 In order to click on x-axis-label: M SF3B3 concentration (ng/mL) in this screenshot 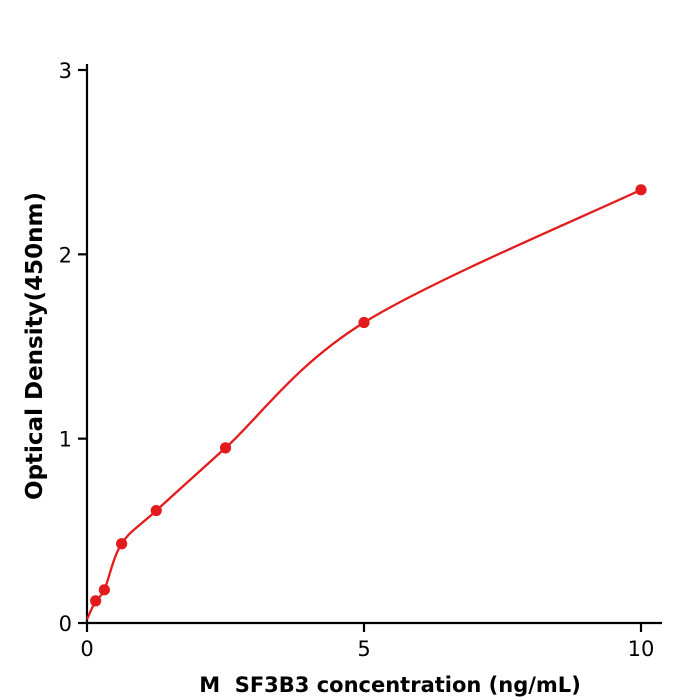, I will do `click(390, 685)`.